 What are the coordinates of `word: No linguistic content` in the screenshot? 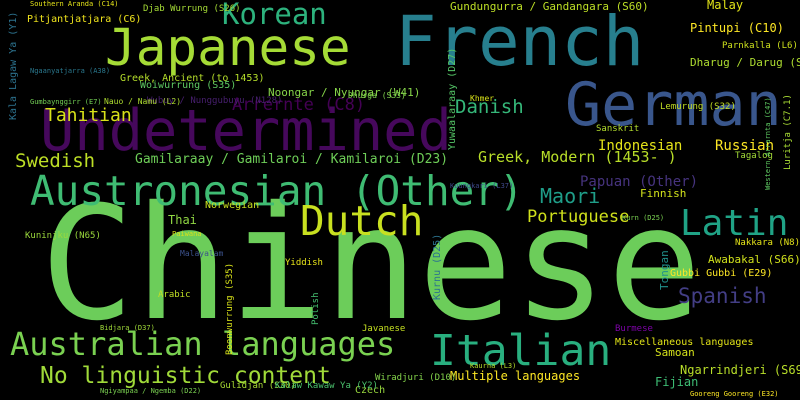 It's located at (185, 376).